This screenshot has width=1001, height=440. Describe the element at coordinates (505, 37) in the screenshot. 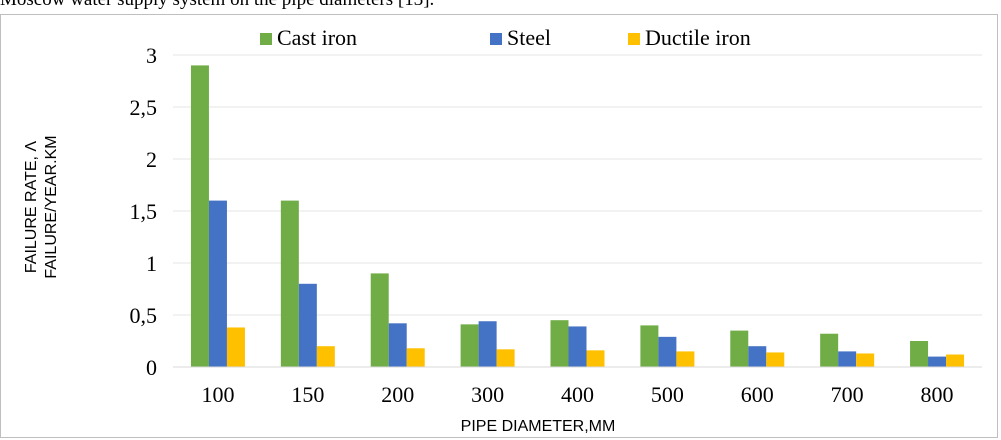

I see `legend: Cast iron Steel Ductile iron` at that location.